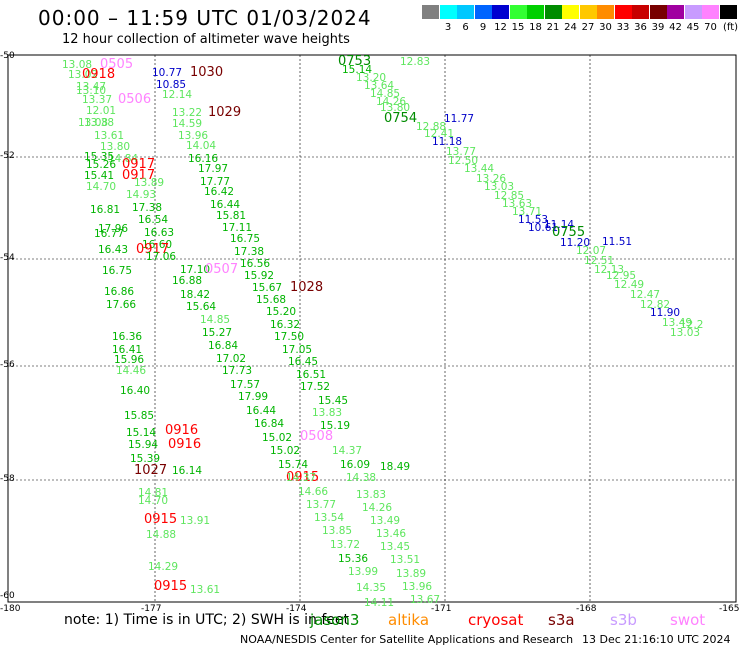  I want to click on legend-label: 39, so click(658, 27).